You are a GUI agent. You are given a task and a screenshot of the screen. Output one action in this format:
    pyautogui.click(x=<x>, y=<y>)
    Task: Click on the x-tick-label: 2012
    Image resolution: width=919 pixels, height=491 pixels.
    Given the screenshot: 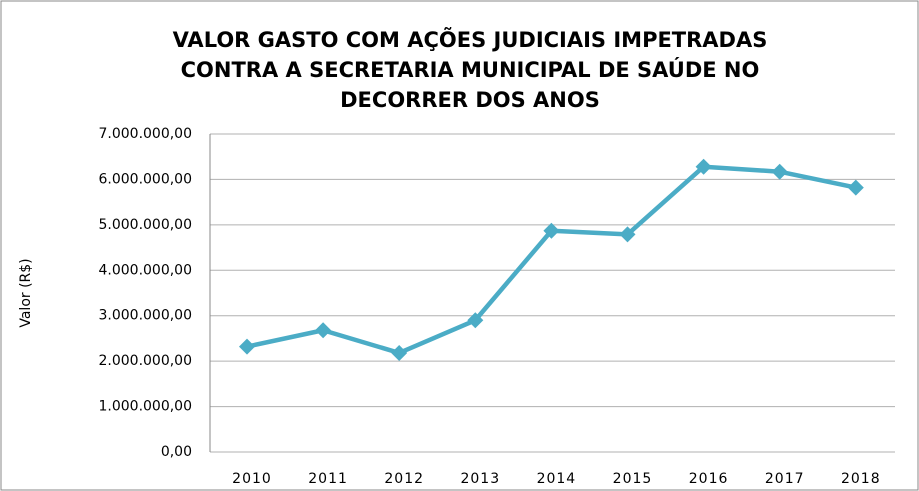 What is the action you would take?
    pyautogui.click(x=404, y=479)
    